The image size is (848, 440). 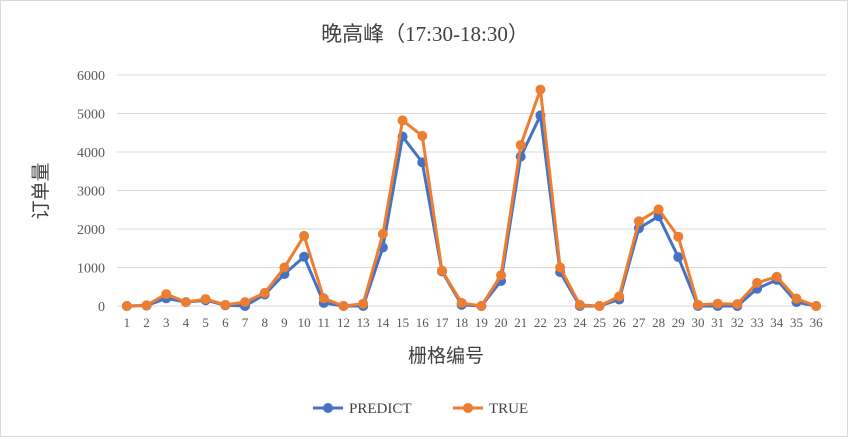 I want to click on y-tick-label: 6000, so click(x=91, y=76).